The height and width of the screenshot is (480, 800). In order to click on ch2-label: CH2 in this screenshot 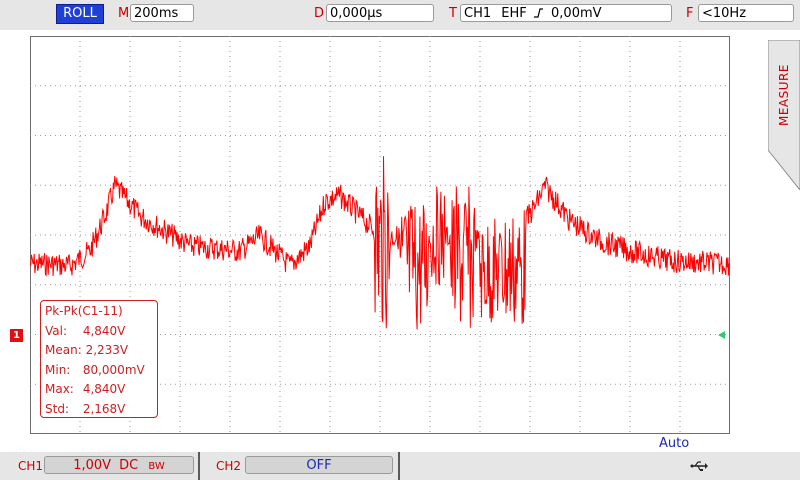, I will do `click(229, 466)`.